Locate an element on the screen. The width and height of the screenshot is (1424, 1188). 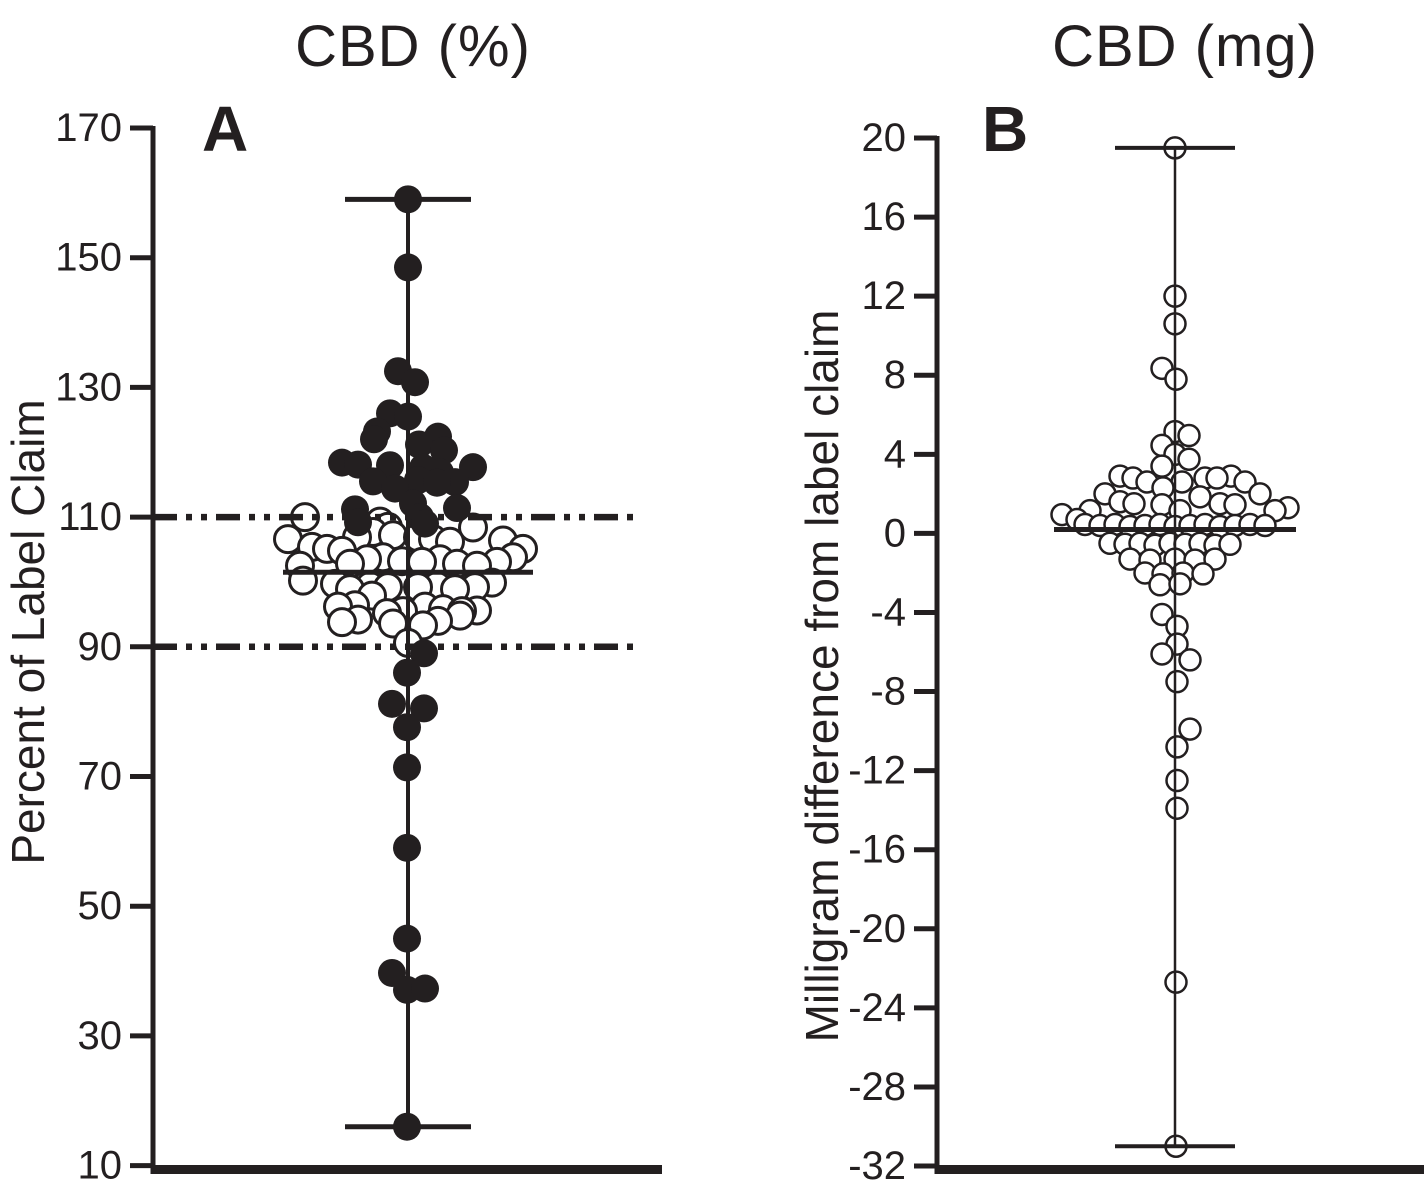
y-tick-label-A-90: 90 is located at coordinates (100, 647).